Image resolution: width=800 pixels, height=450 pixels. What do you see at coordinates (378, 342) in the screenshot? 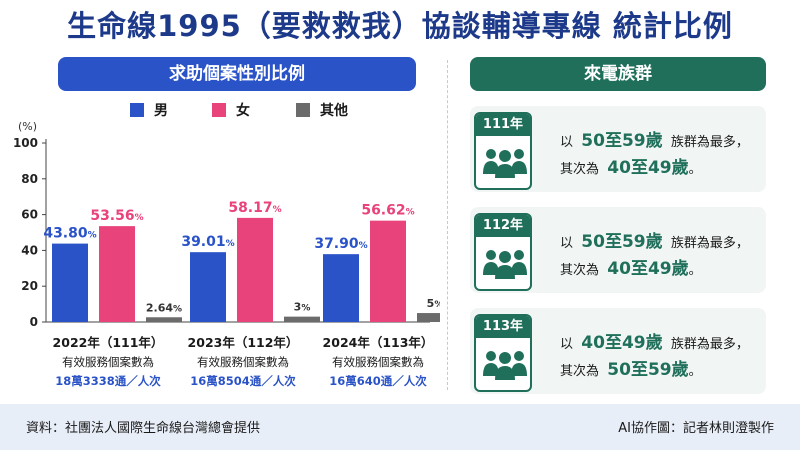
I see `group-year-2024: 2024年（113年）` at bounding box center [378, 342].